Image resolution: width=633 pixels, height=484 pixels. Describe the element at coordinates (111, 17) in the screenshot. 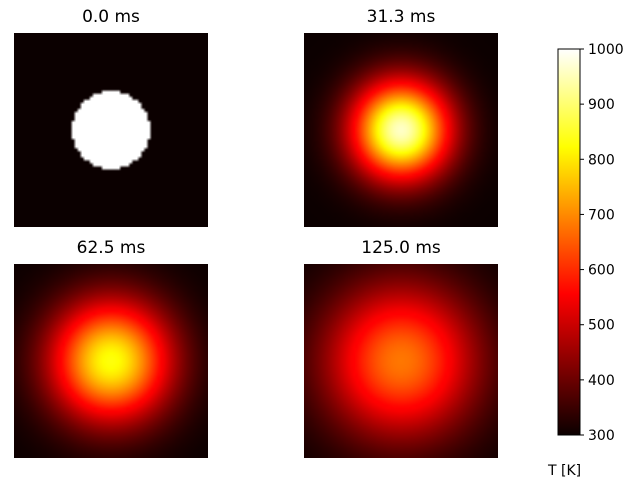

I see `panel-title-0: 0.0 ms` at that location.